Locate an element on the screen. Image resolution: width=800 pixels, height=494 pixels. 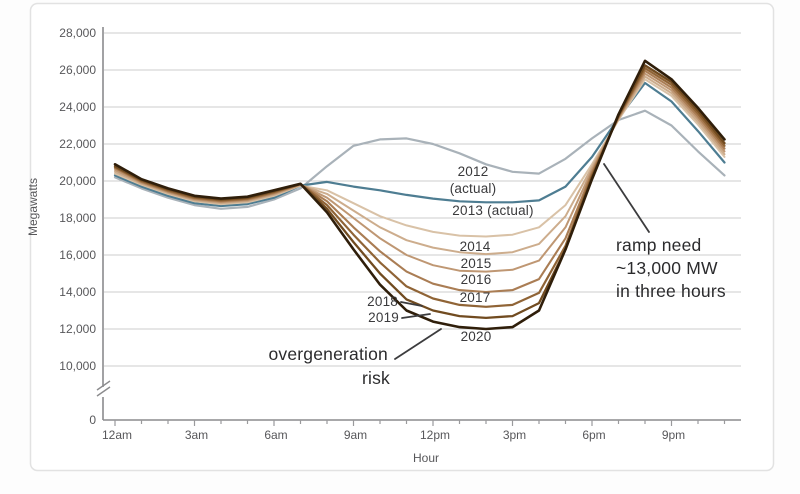
leader-2018 is located at coordinates (411, 304).